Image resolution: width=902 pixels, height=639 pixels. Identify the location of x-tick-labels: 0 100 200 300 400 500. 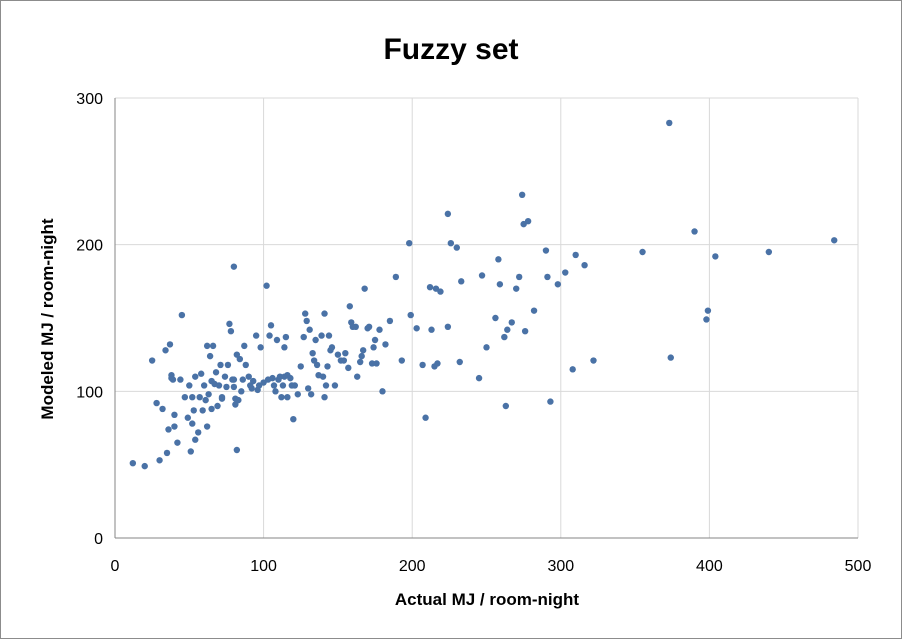
(491, 566).